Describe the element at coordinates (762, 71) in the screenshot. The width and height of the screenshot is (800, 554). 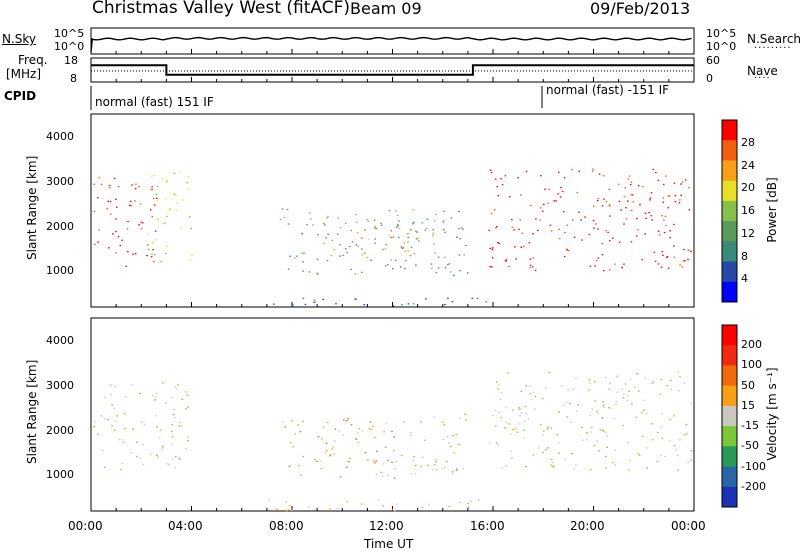
I see `nave-label: Nave` at that location.